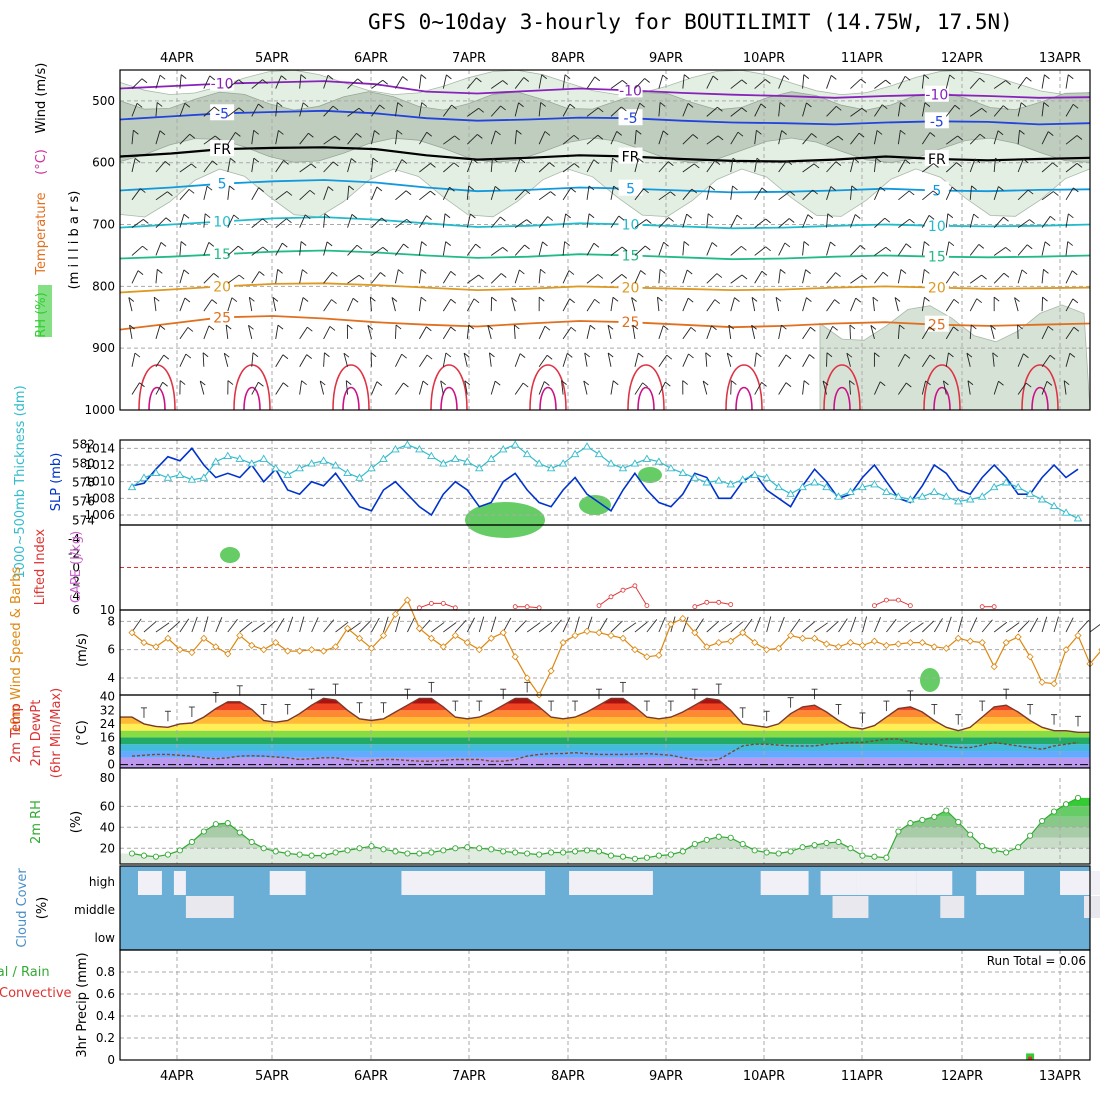  Describe the element at coordinates (222, 222) in the screenshot. I see `isotherm-label-10-0: 10` at that location.